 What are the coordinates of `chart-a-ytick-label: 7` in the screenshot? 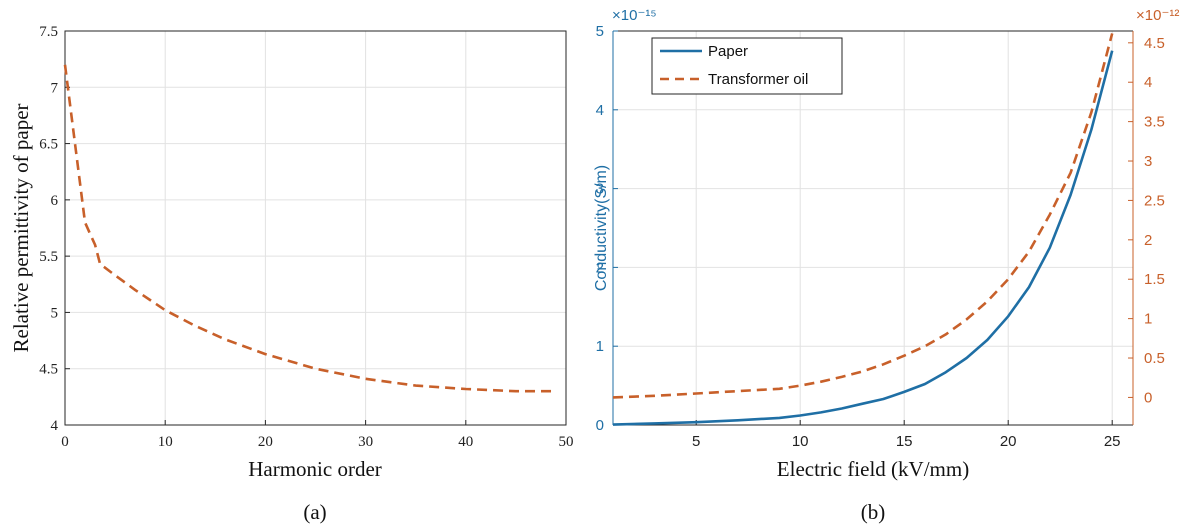 It's located at (55, 88).